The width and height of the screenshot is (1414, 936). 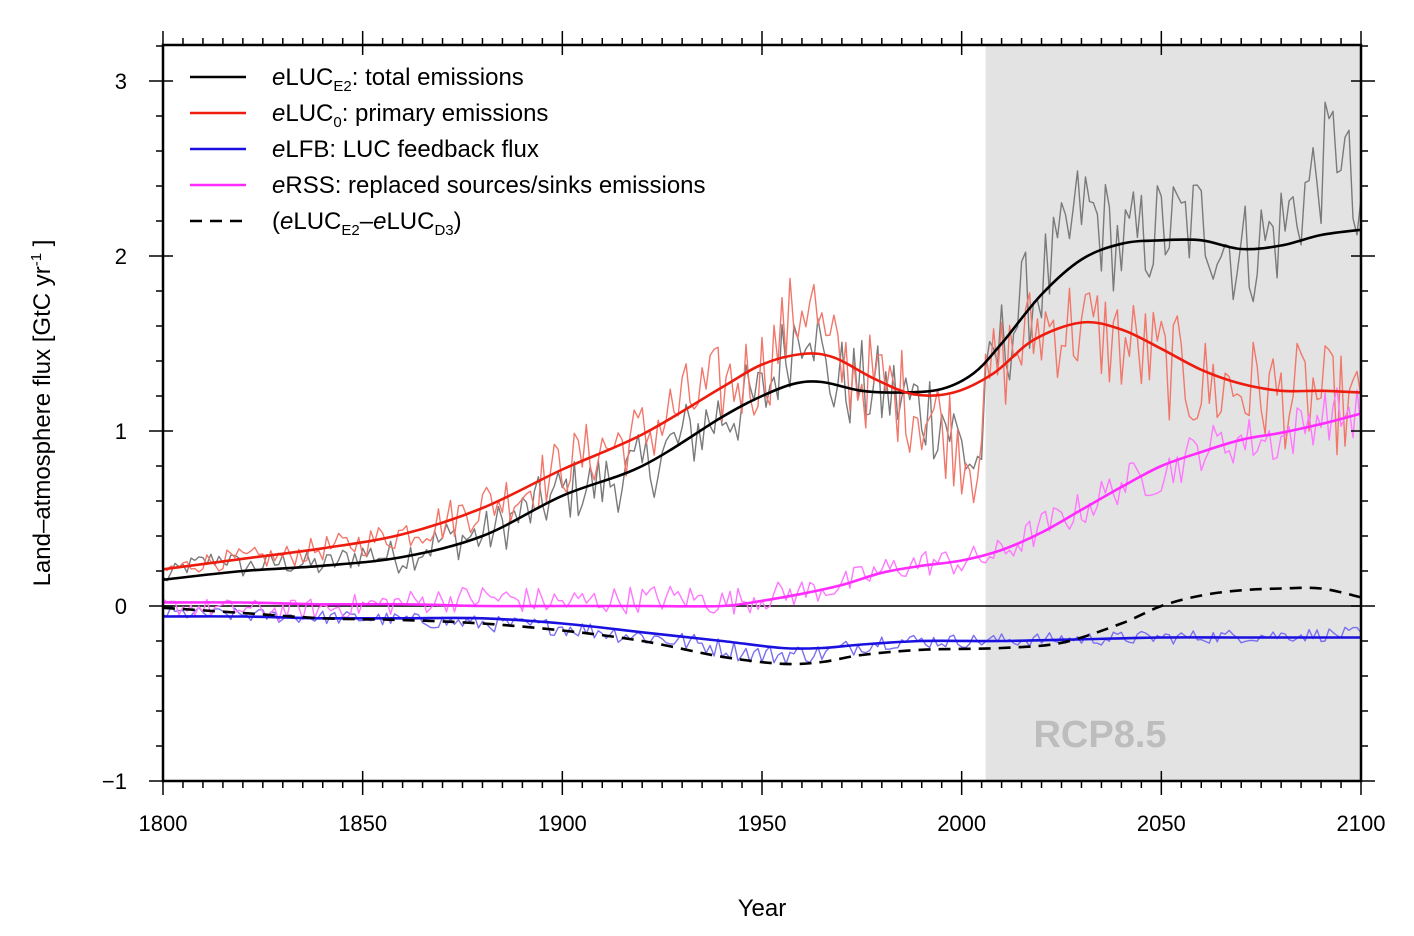 I want to click on x-tick-label: 1950, so click(x=762, y=823).